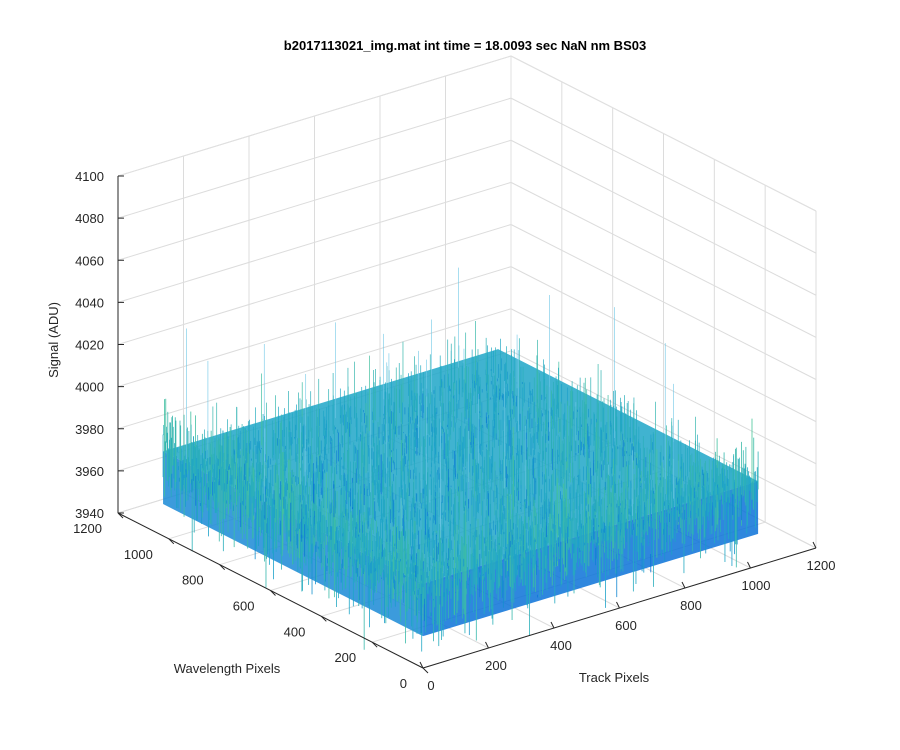 Image resolution: width=900 pixels, height=750 pixels. What do you see at coordinates (561, 645) in the screenshot?
I see `x-tick-label: 400` at bounding box center [561, 645].